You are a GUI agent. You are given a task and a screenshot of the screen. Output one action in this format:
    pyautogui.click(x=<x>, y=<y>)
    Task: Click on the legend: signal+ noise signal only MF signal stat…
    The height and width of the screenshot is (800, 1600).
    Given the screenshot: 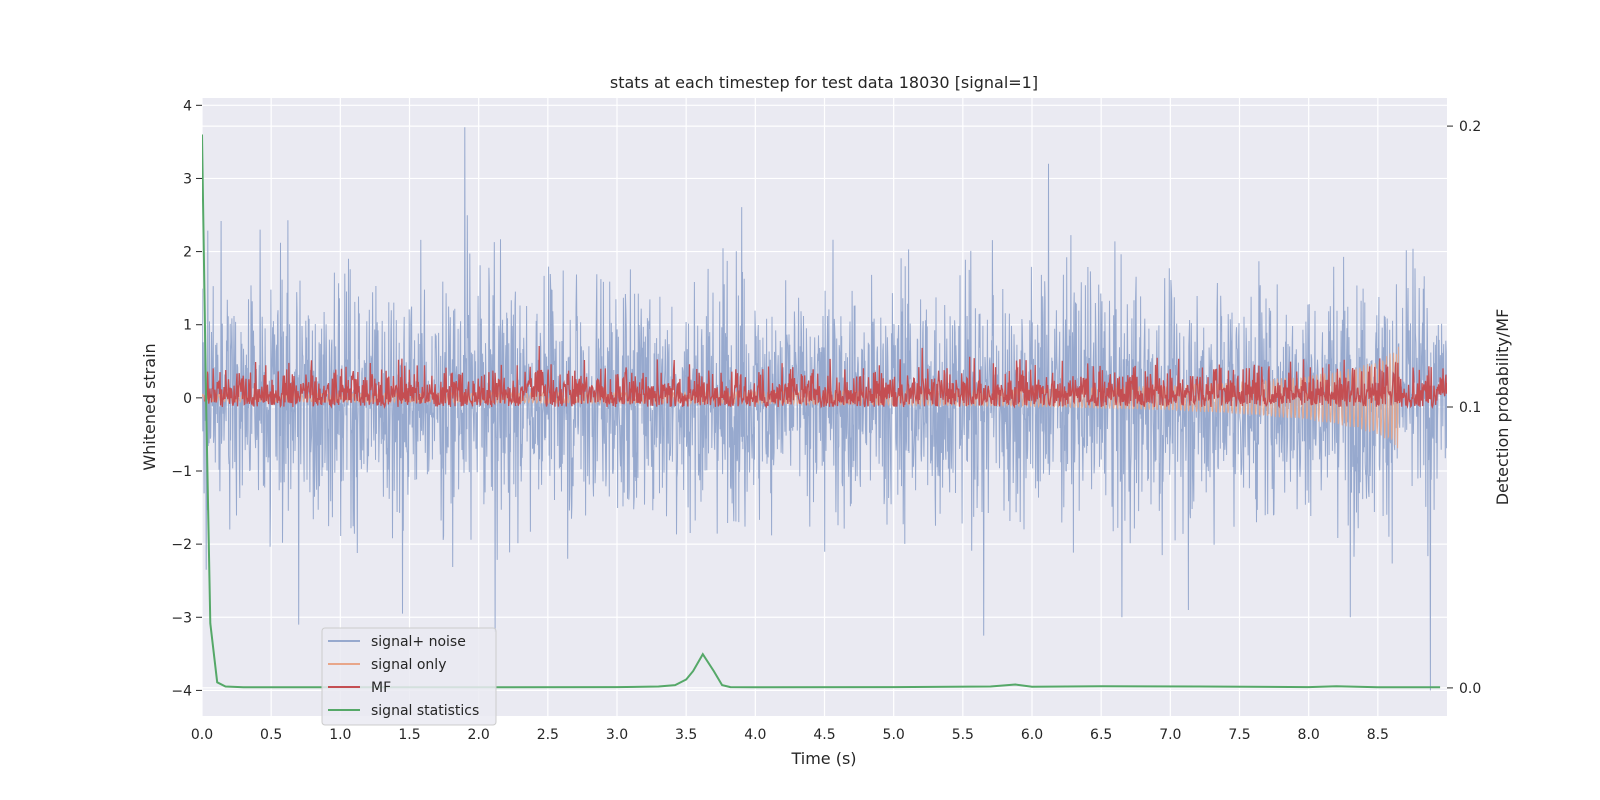 What is the action you would take?
    pyautogui.click(x=409, y=676)
    